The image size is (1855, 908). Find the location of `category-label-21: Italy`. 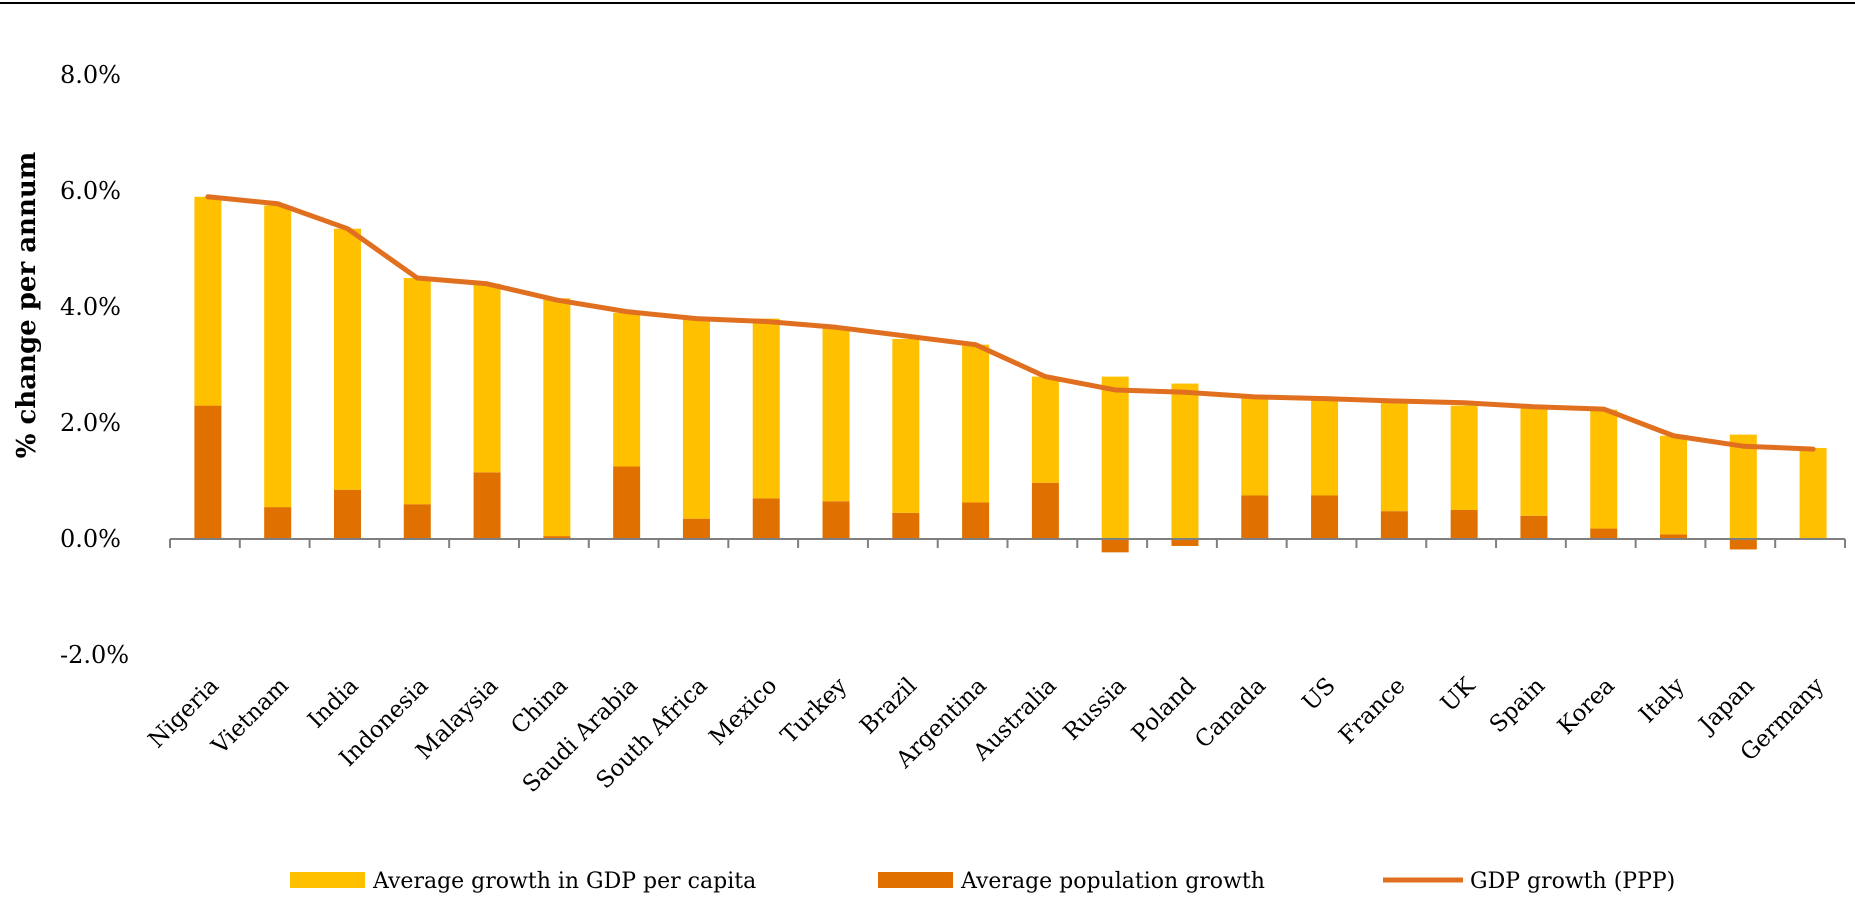

category-label-21: Italy is located at coordinates (1661, 700).